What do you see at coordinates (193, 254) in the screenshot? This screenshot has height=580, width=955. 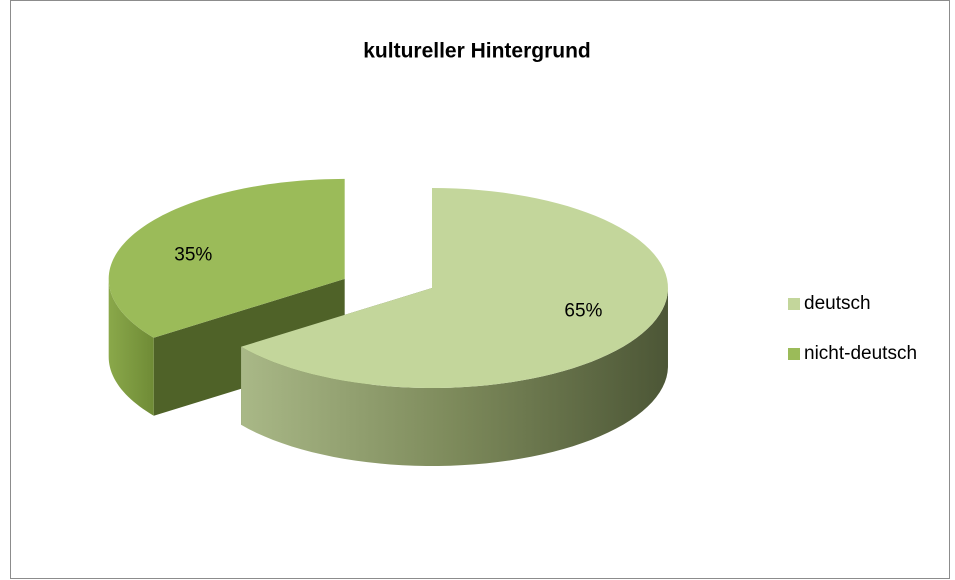 I see `data-label: 35%` at bounding box center [193, 254].